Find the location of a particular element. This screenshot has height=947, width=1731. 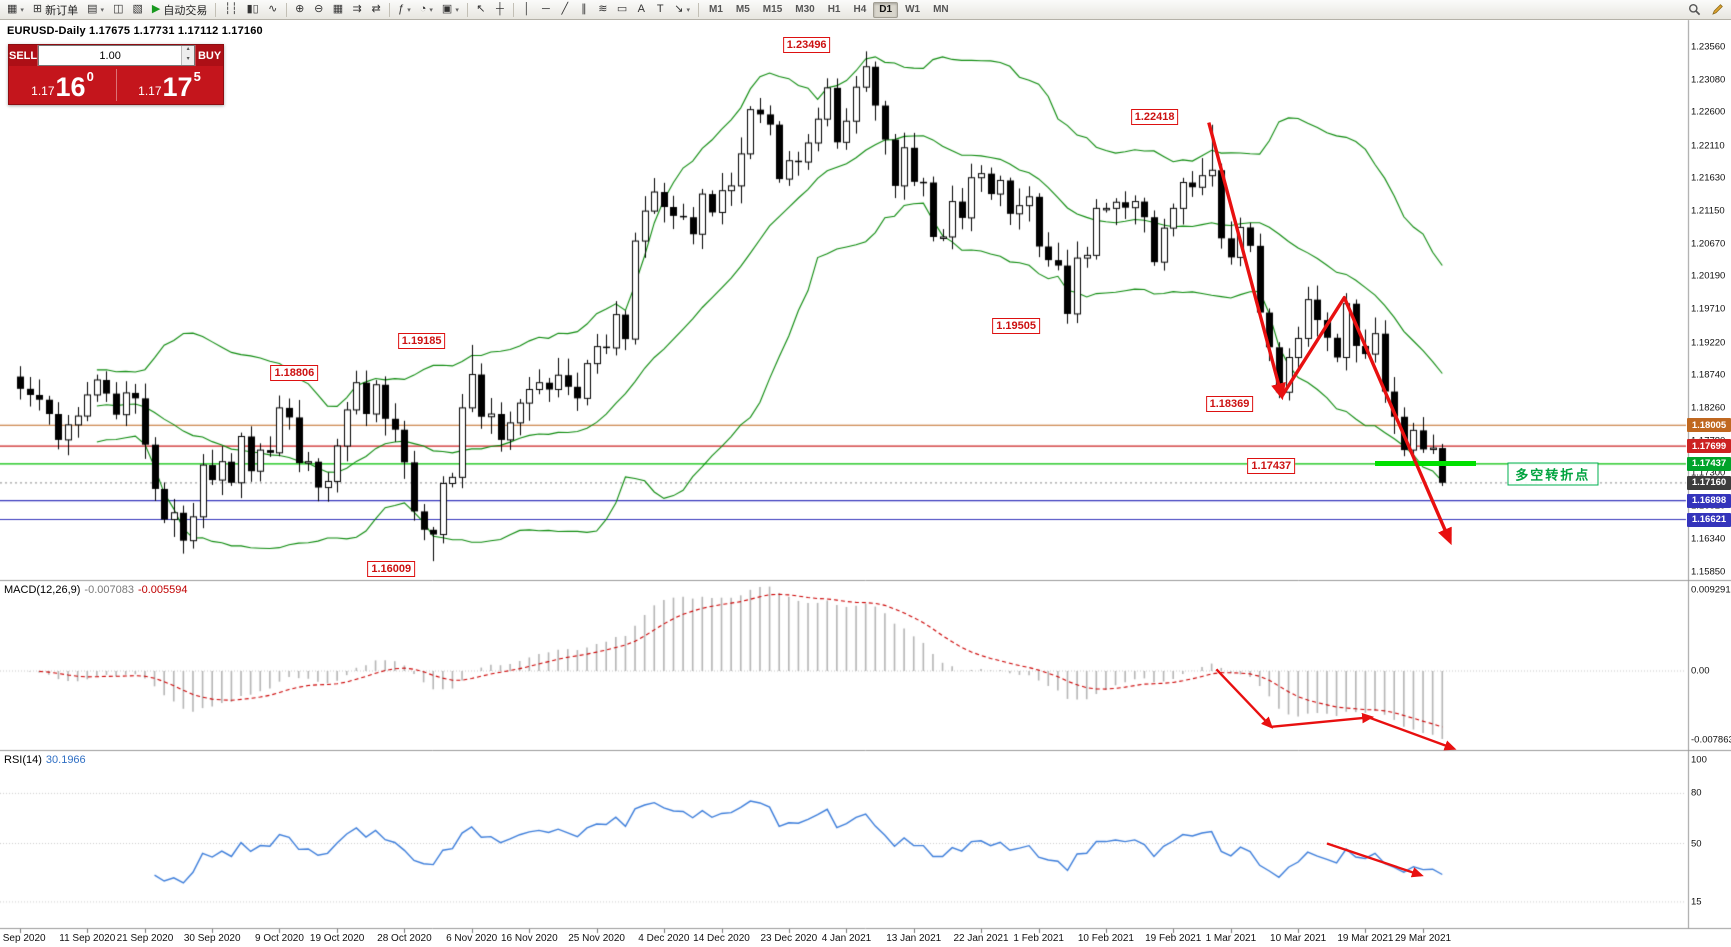

arrows-button: ↘ ▾ is located at coordinates (682, 9).